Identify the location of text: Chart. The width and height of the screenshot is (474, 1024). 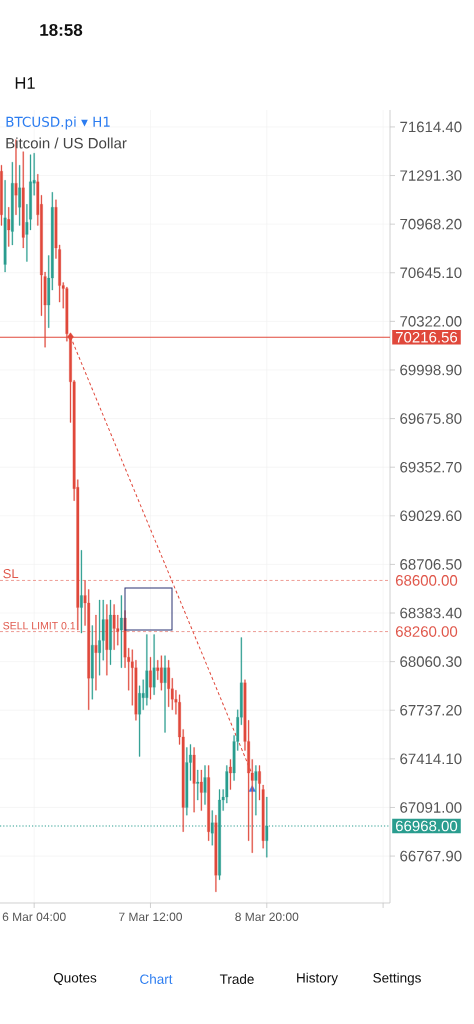
(156, 979).